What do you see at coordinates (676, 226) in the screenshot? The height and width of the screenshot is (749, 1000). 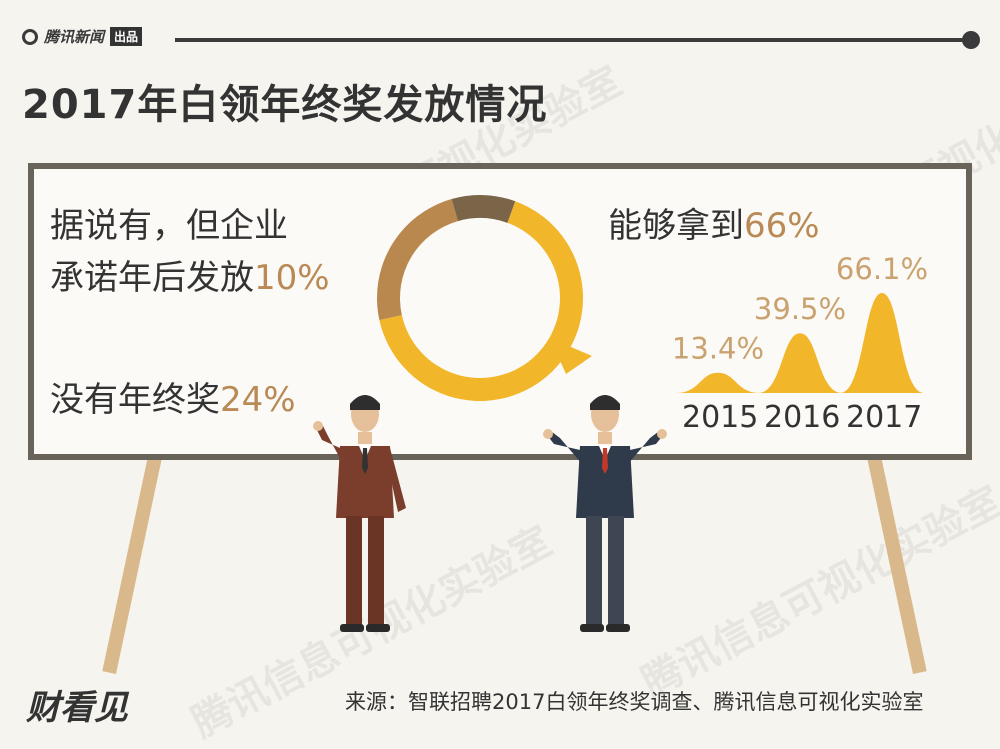 I see `right-text-prefix: 能够拿到` at bounding box center [676, 226].